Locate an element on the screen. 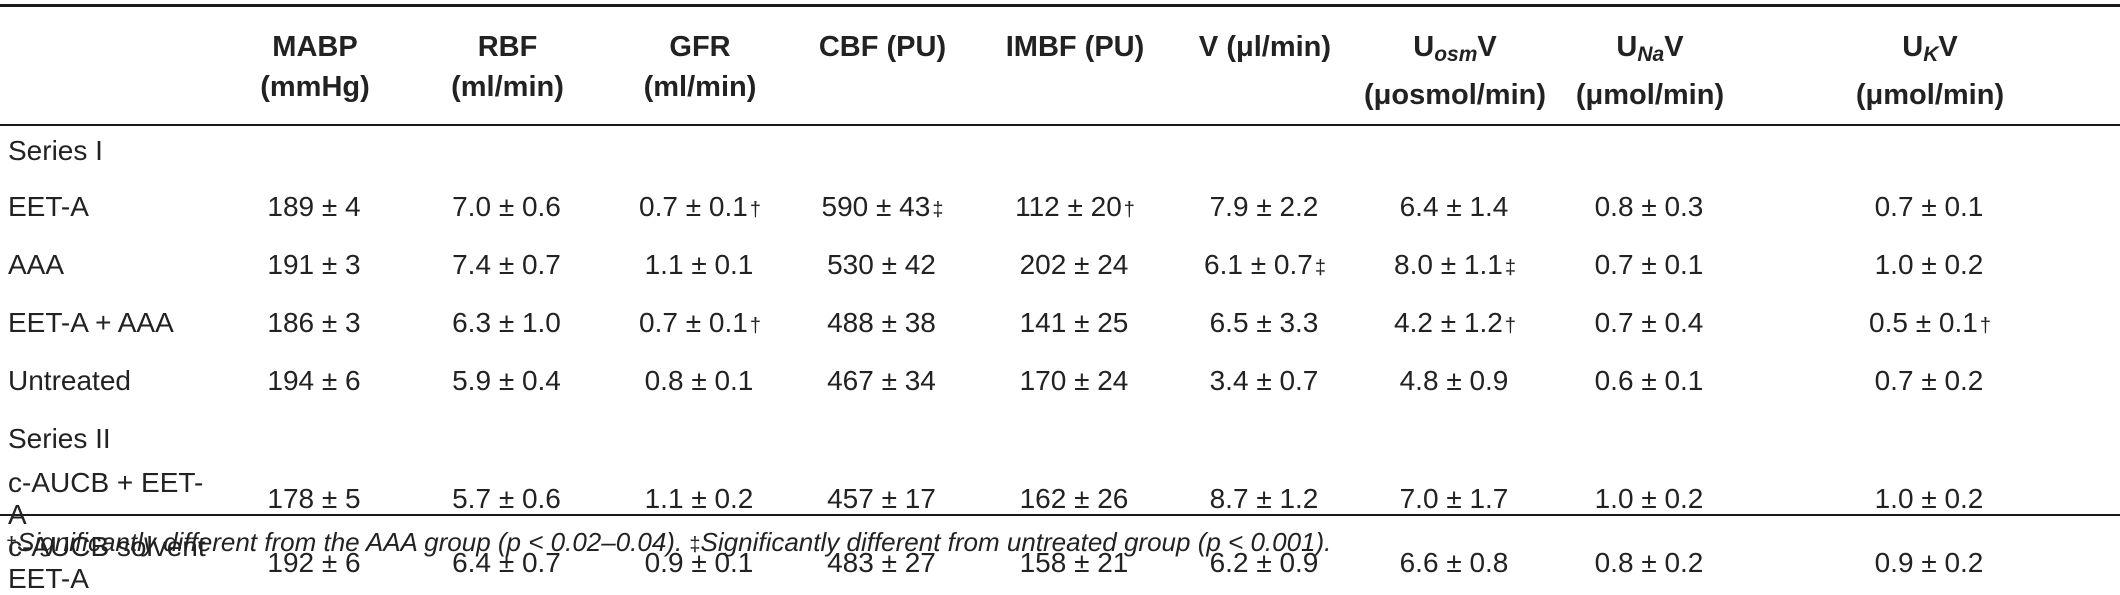 The width and height of the screenshot is (2120, 595). column-header-8: UNaV (μmol/min) is located at coordinates (1650, 65).